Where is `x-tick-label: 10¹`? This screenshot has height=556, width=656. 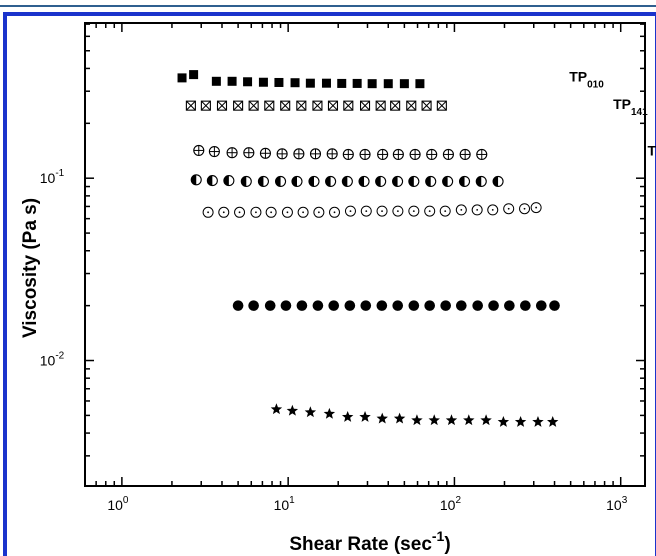 x-tick-label: 10¹ is located at coordinates (285, 504).